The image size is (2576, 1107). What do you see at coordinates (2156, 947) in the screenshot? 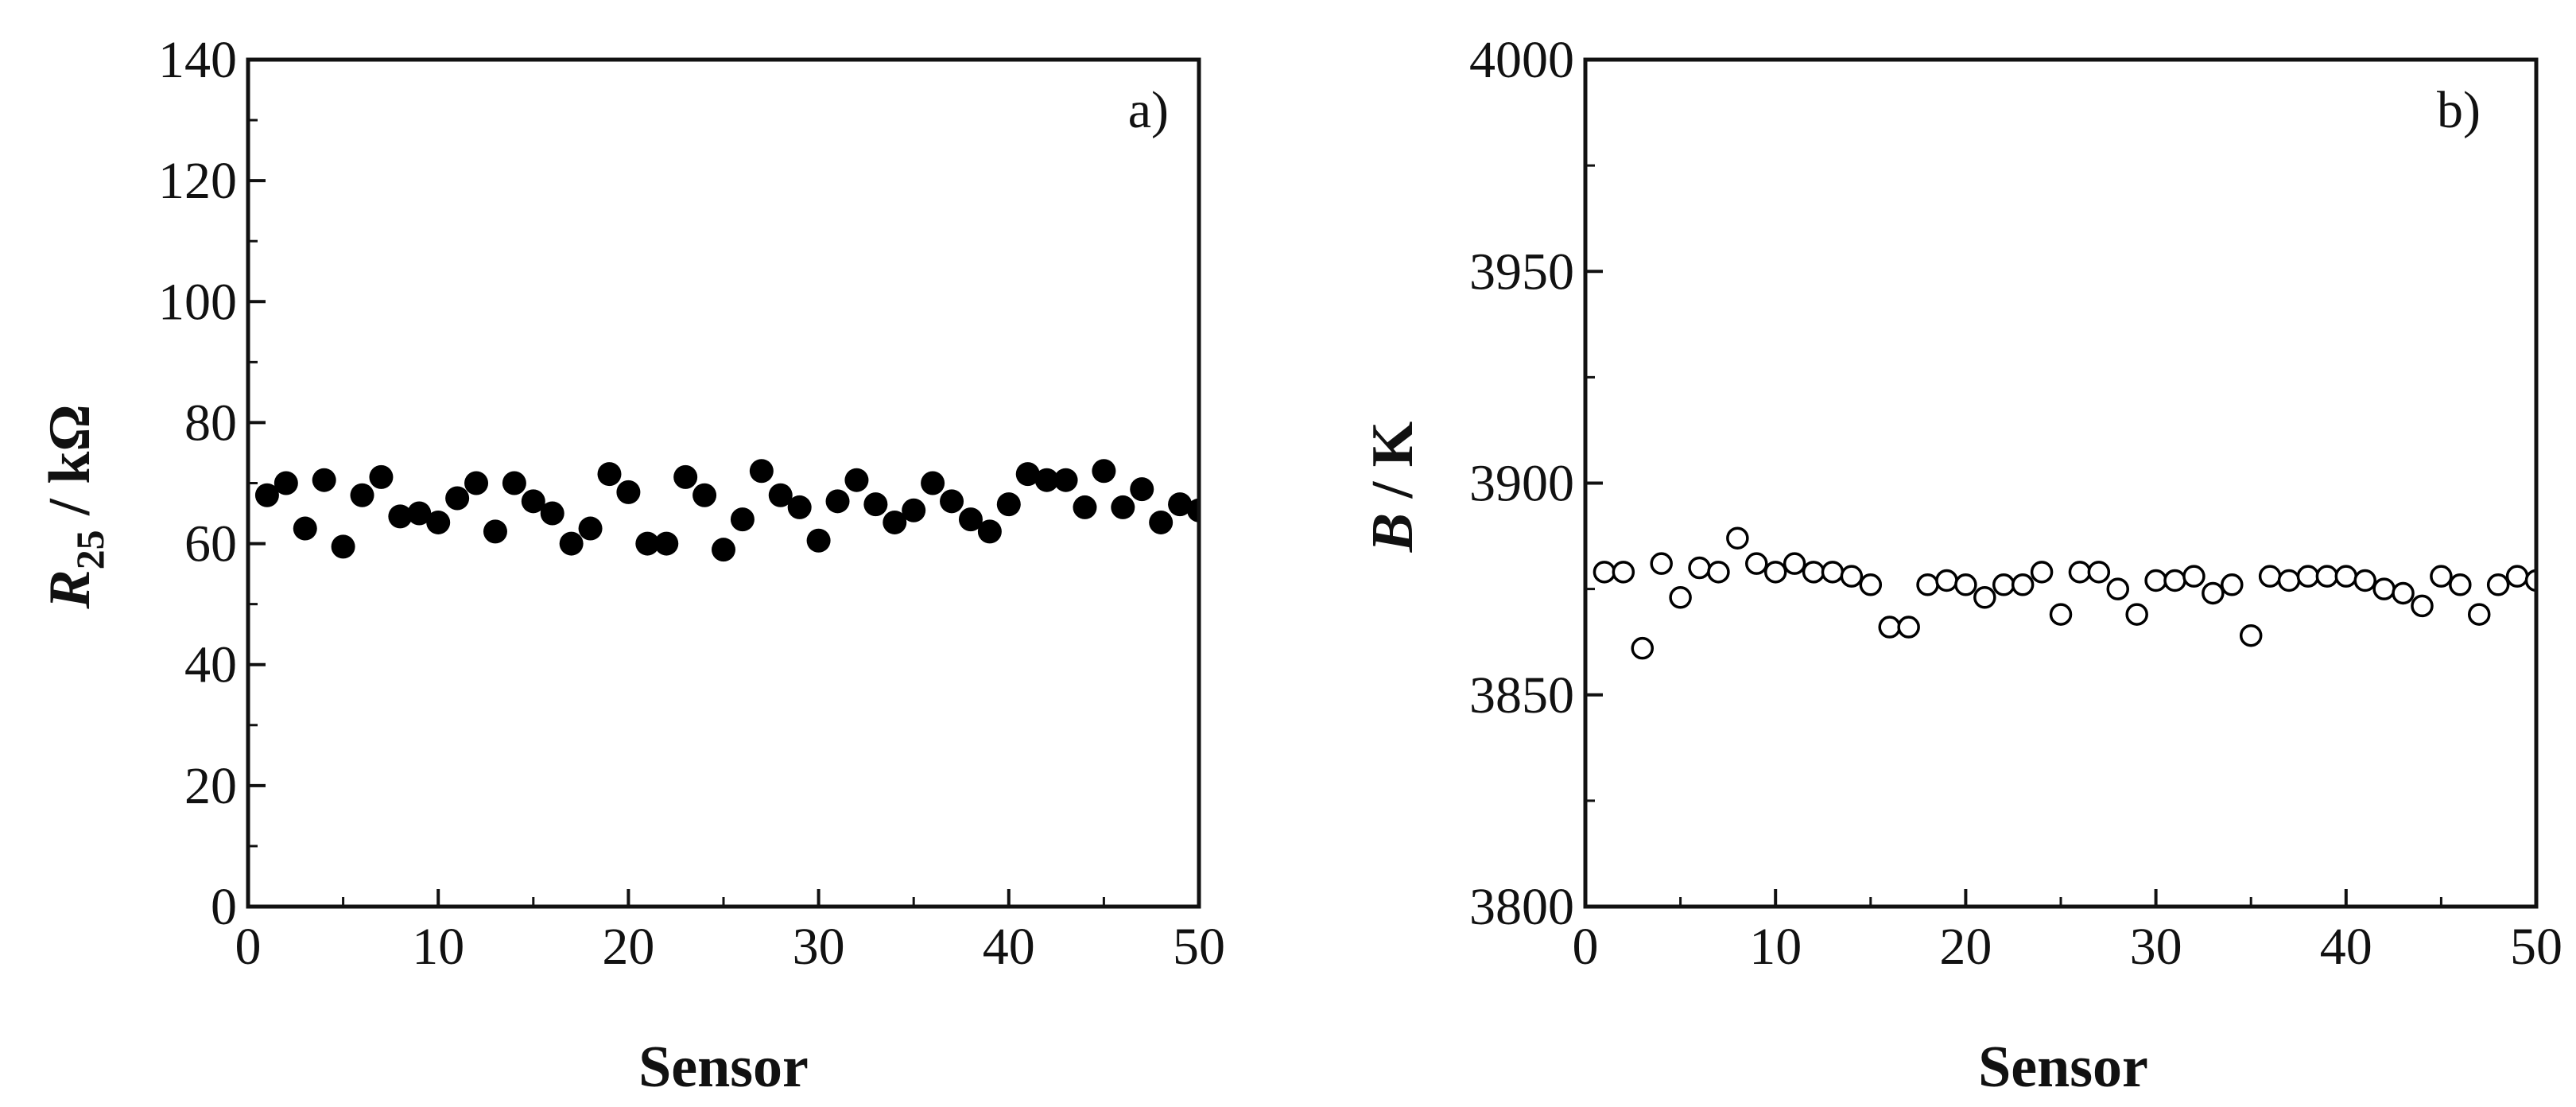
I see `panel-b-x-tick-label: 30` at bounding box center [2156, 947].